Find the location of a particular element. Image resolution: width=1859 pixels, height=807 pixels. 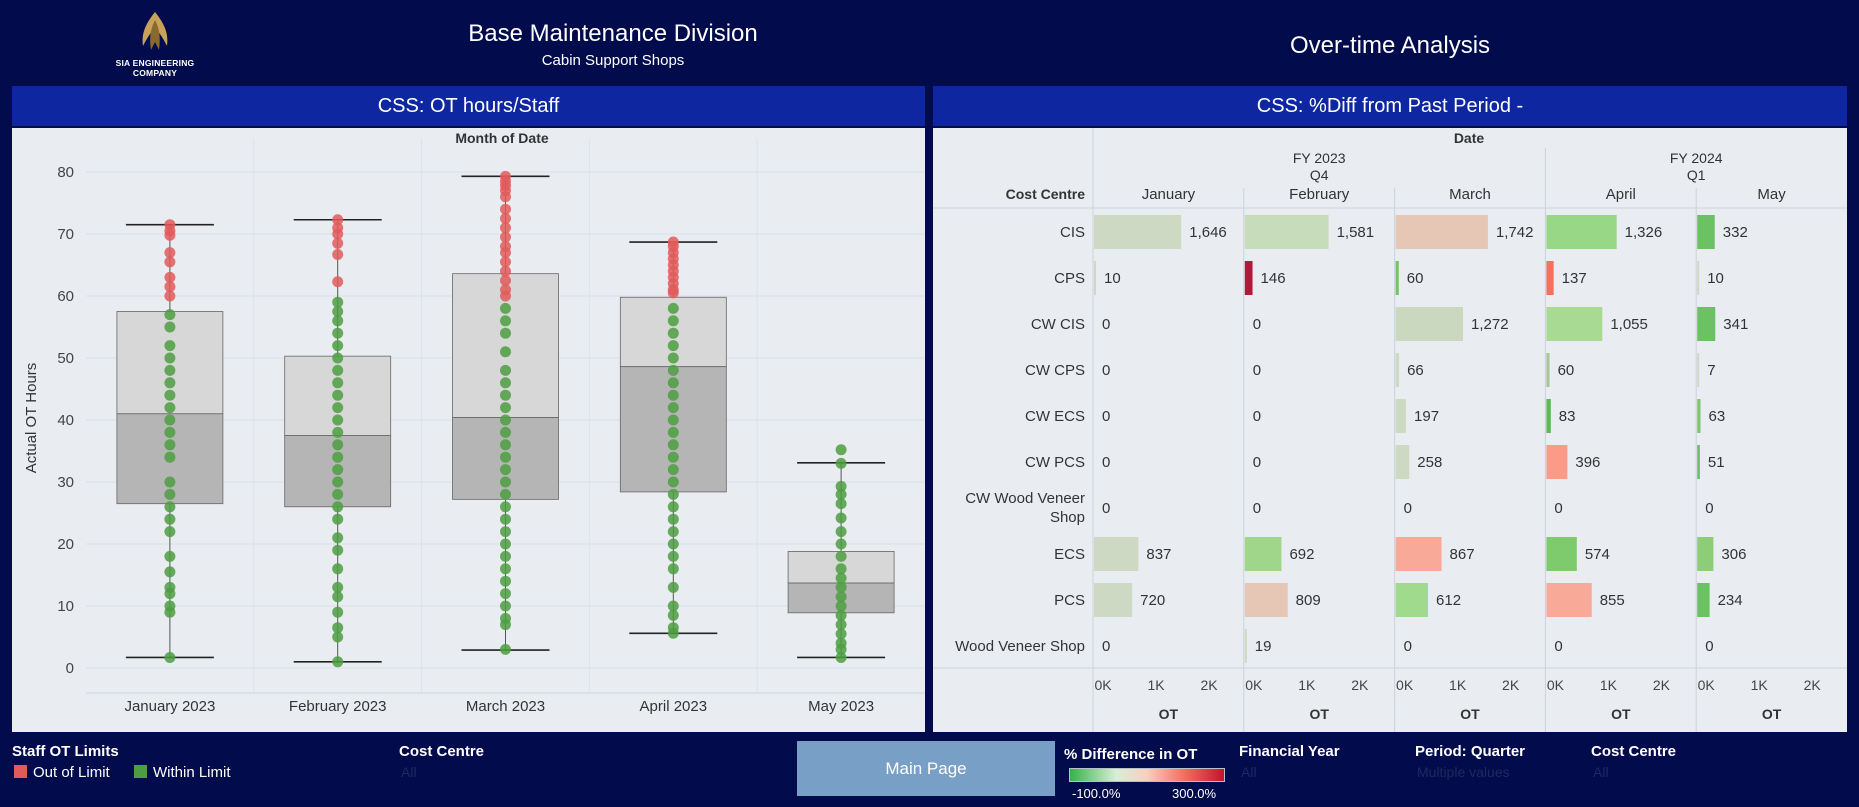

filter-financial-year-title: Financial Year is located at coordinates (1289, 751).